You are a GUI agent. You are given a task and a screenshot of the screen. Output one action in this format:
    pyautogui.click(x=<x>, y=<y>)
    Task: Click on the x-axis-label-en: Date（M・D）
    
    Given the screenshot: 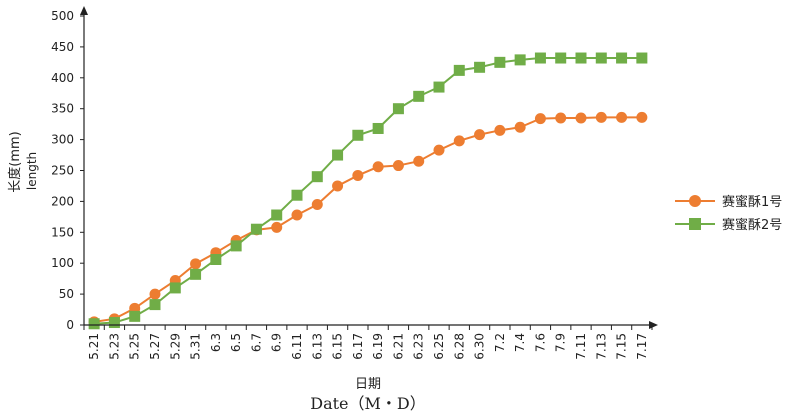 What is the action you would take?
    pyautogui.click(x=367, y=403)
    